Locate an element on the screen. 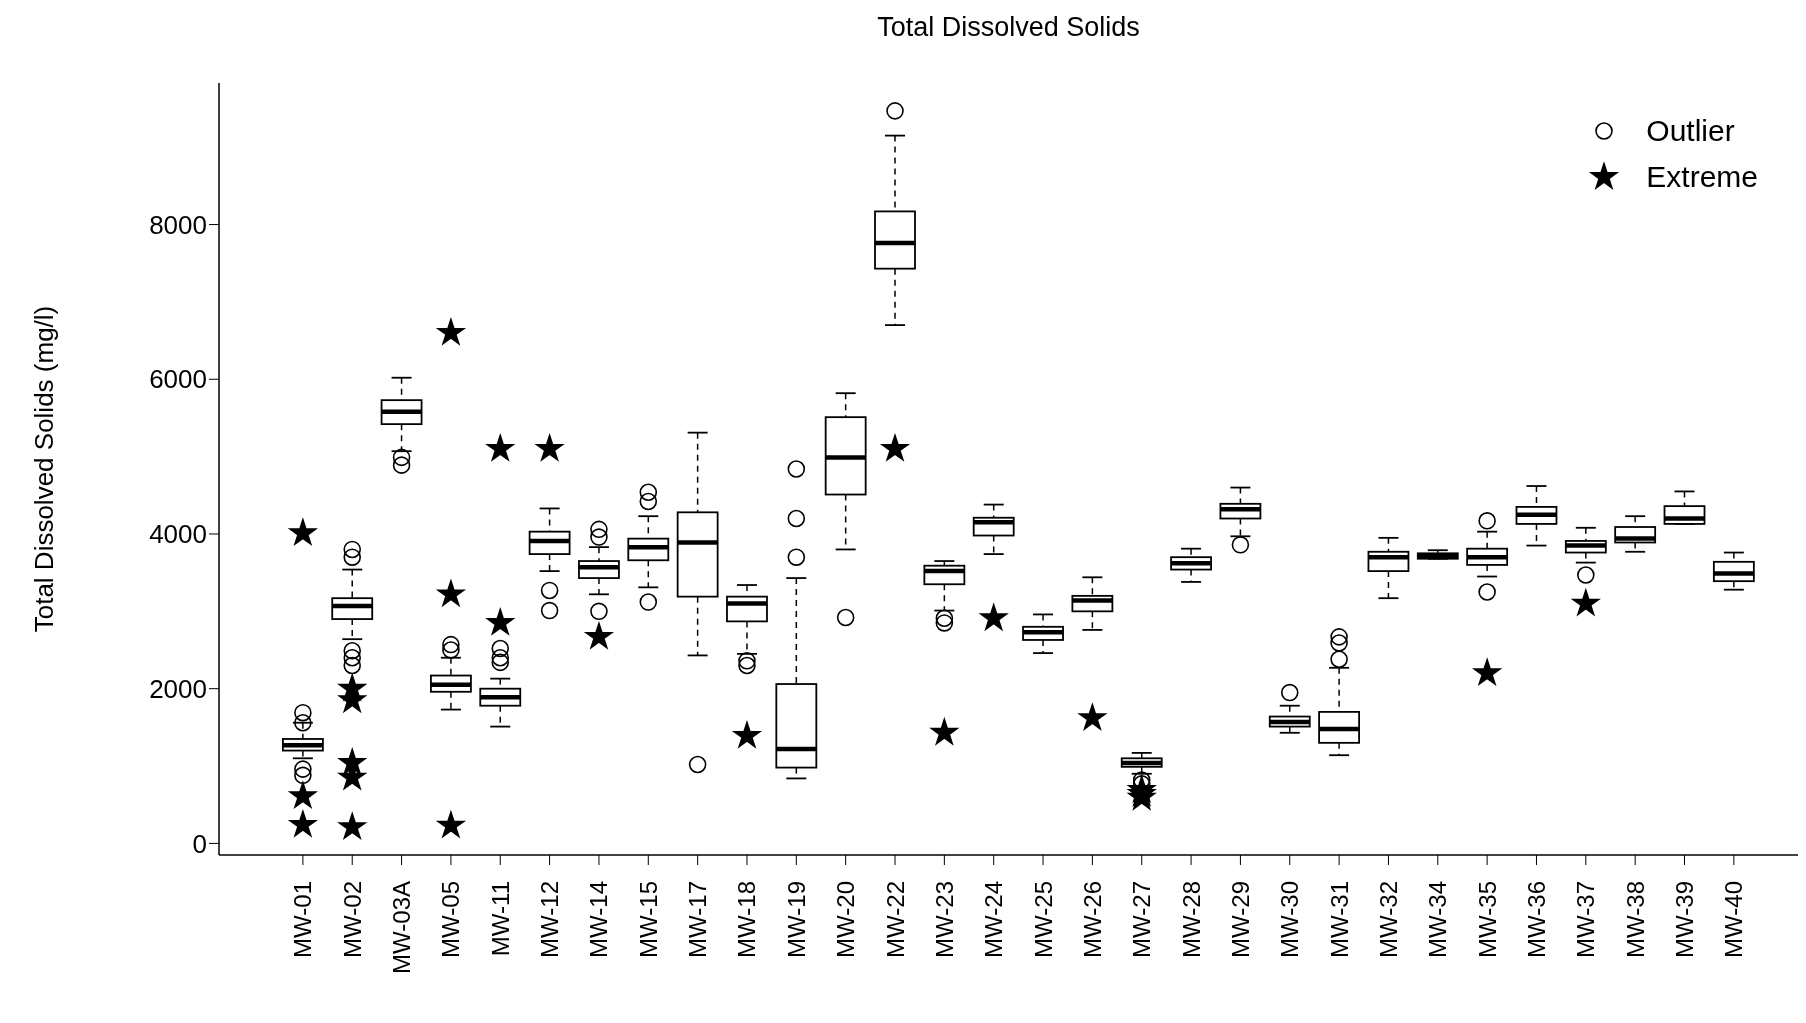  x-tick-label: MW-05 is located at coordinates (451, 919).